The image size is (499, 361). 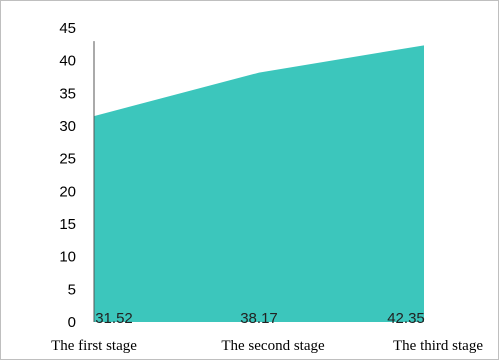 What do you see at coordinates (406, 318) in the screenshot?
I see `data-label: 42.35` at bounding box center [406, 318].